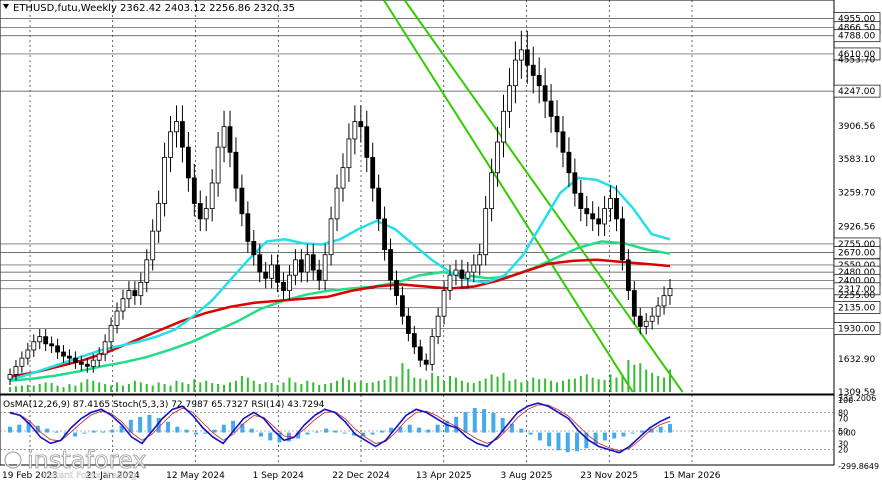  Describe the element at coordinates (856, 273) in the screenshot. I see `y-tick-label: 2480.00` at that location.